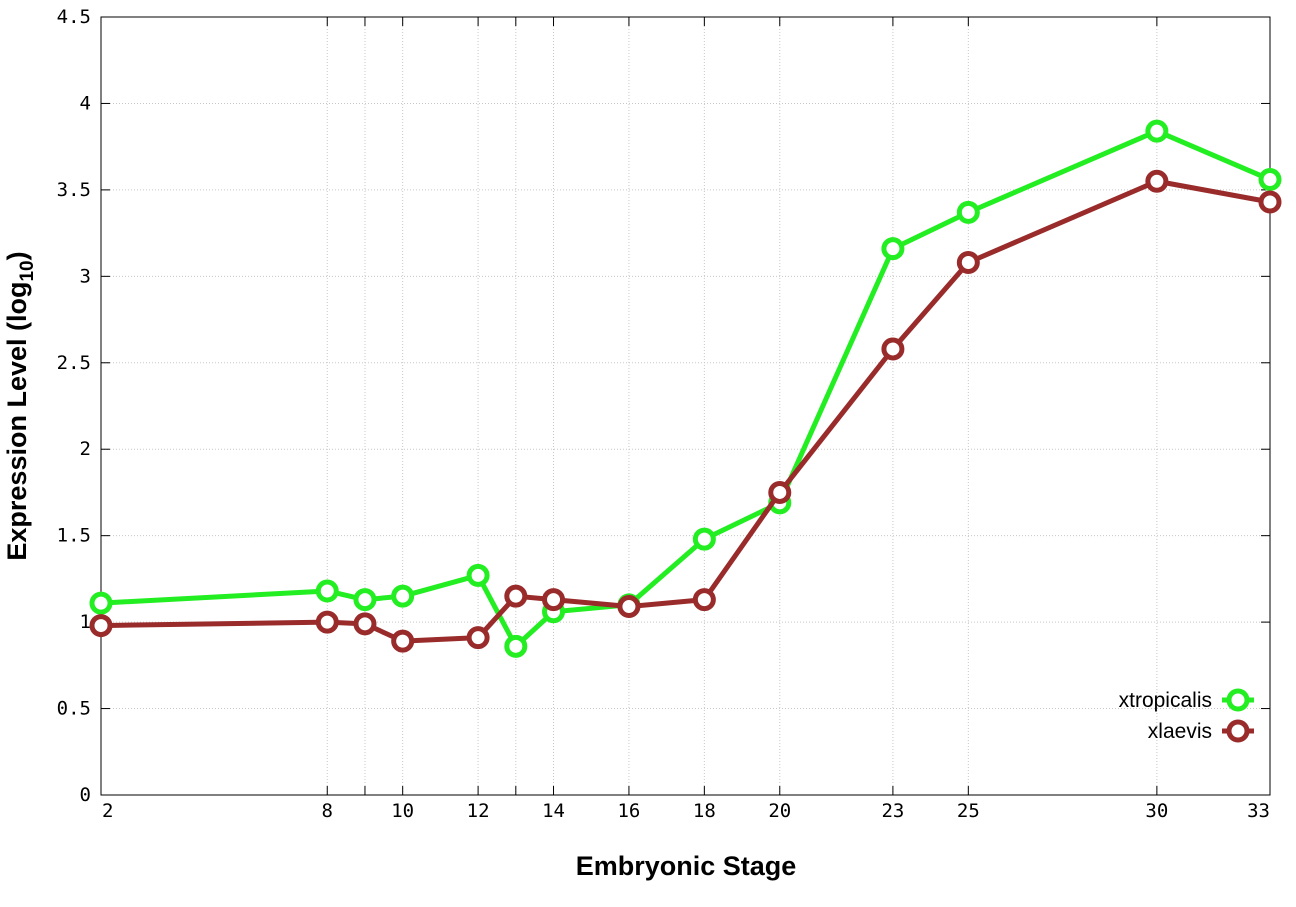  What do you see at coordinates (85, 622) in the screenshot?
I see `y-tick-label: 1` at bounding box center [85, 622].